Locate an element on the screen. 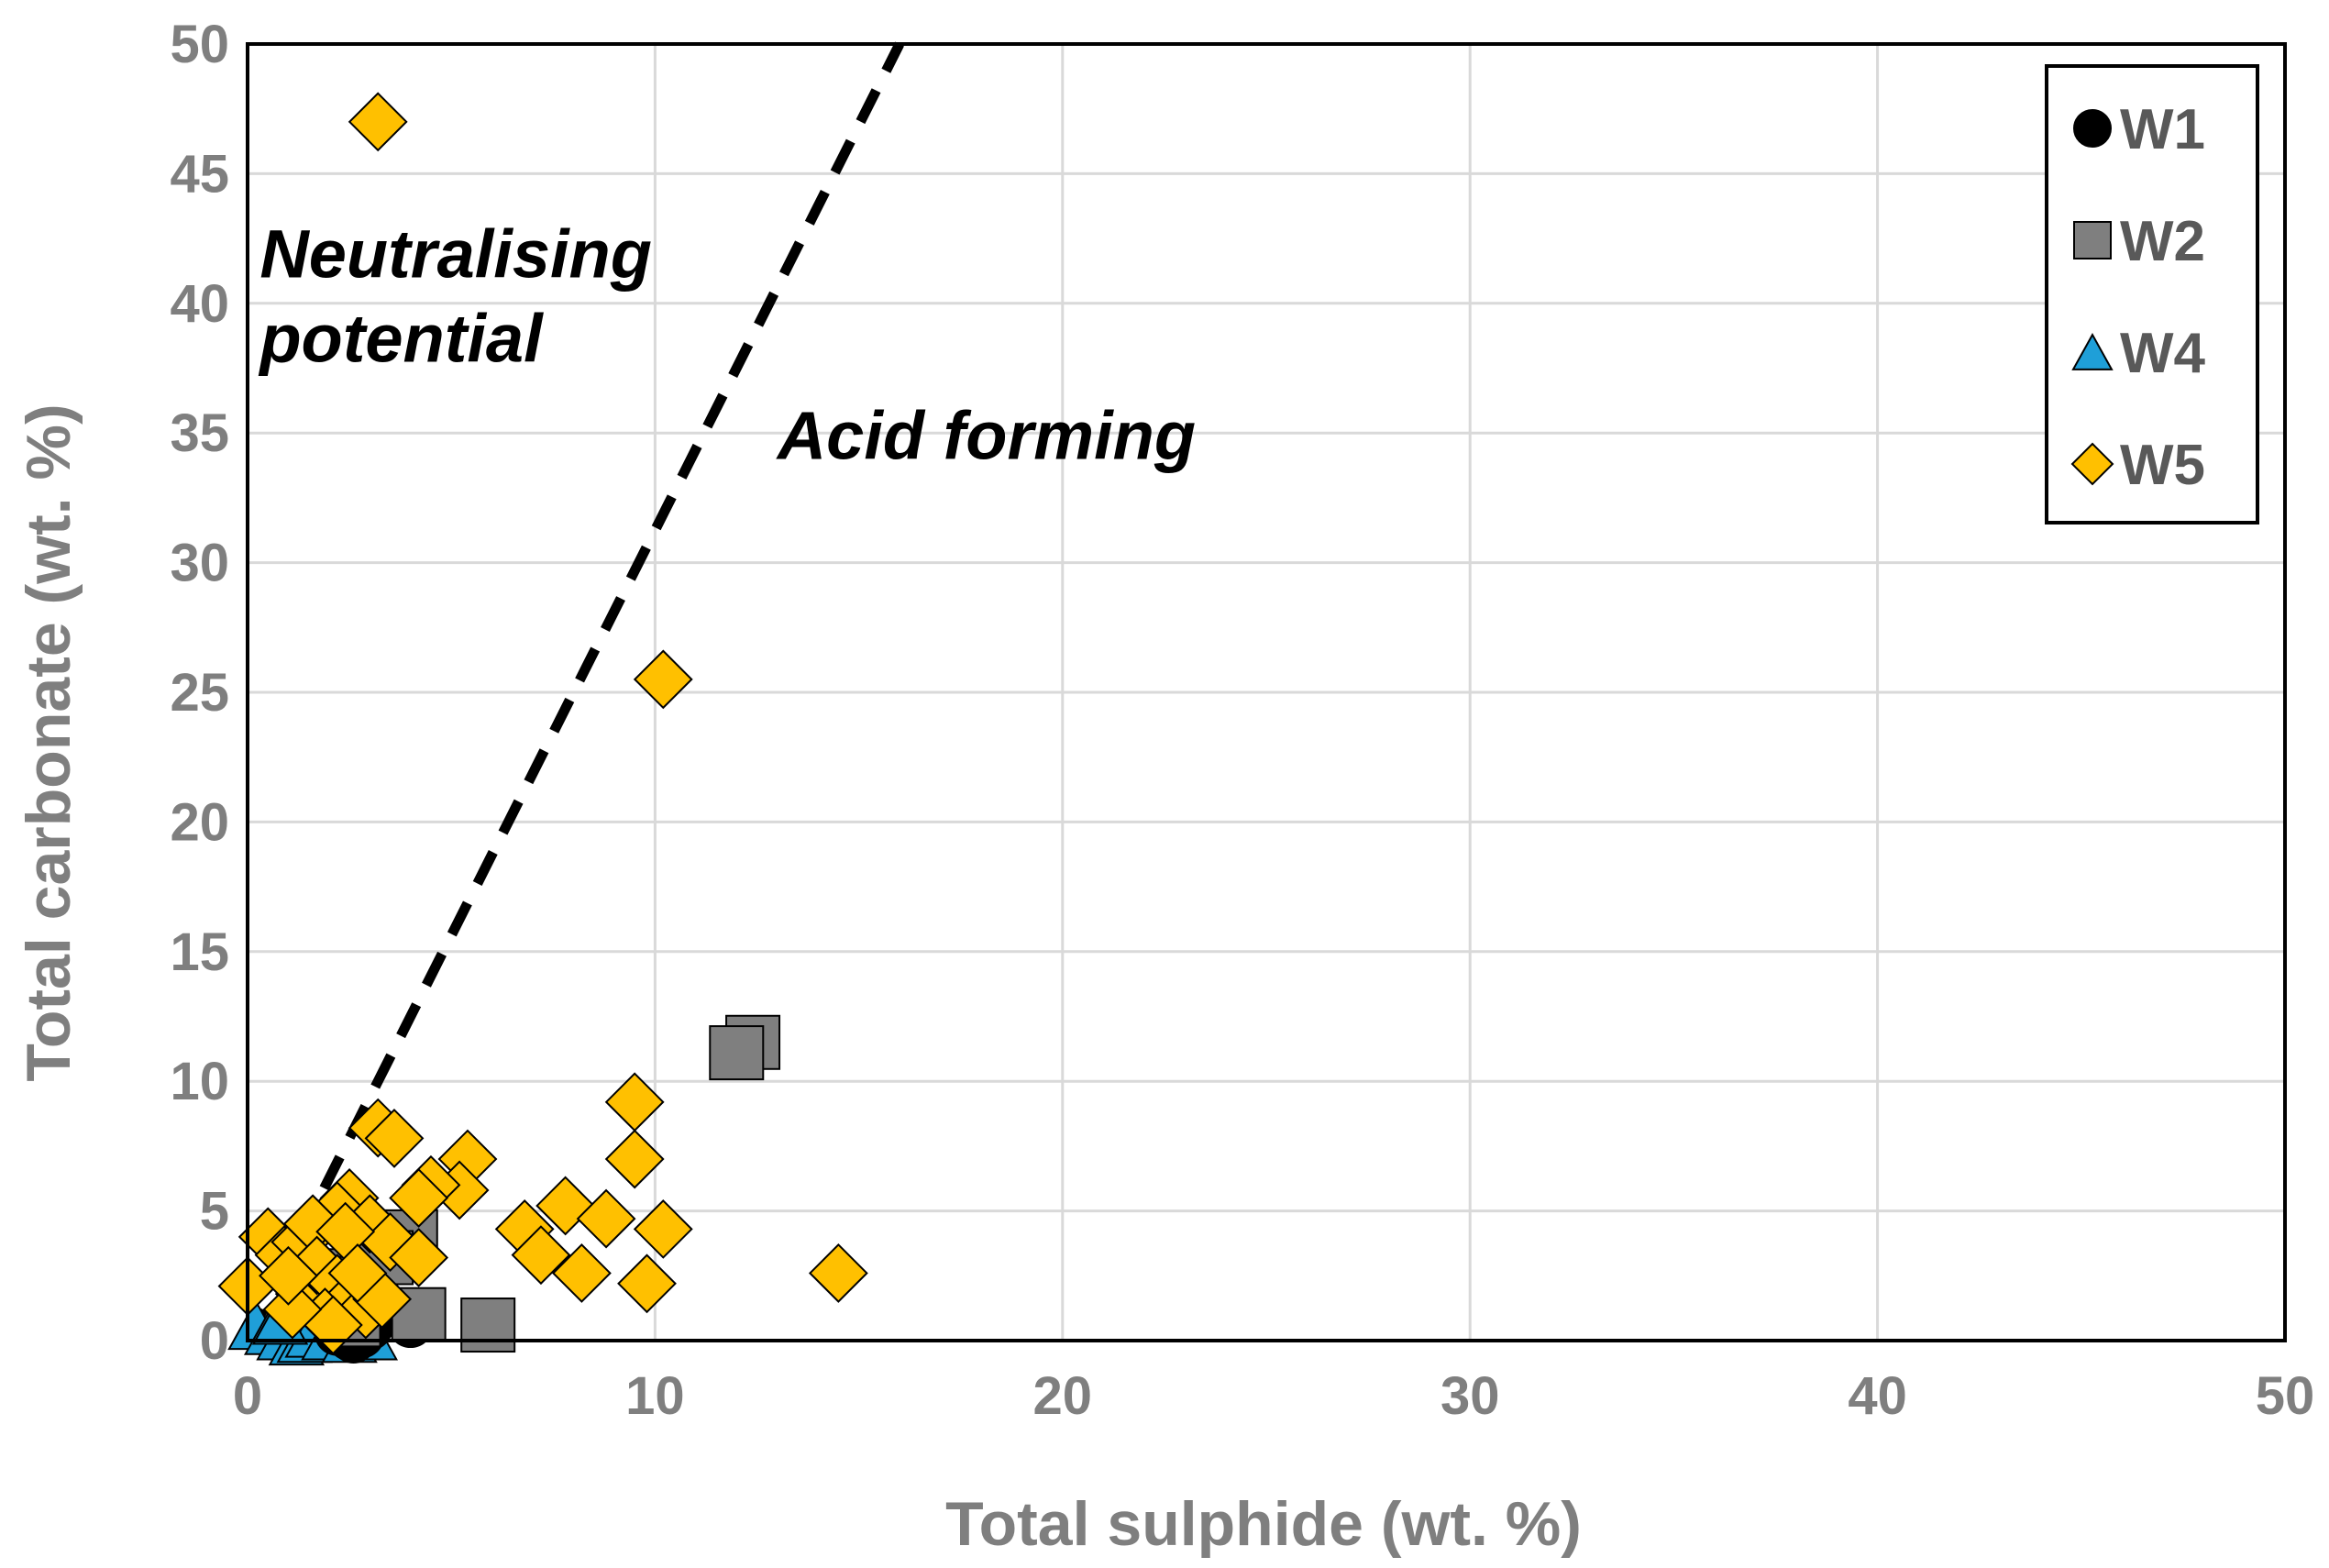  y-tick-label: 35 is located at coordinates (199, 433).